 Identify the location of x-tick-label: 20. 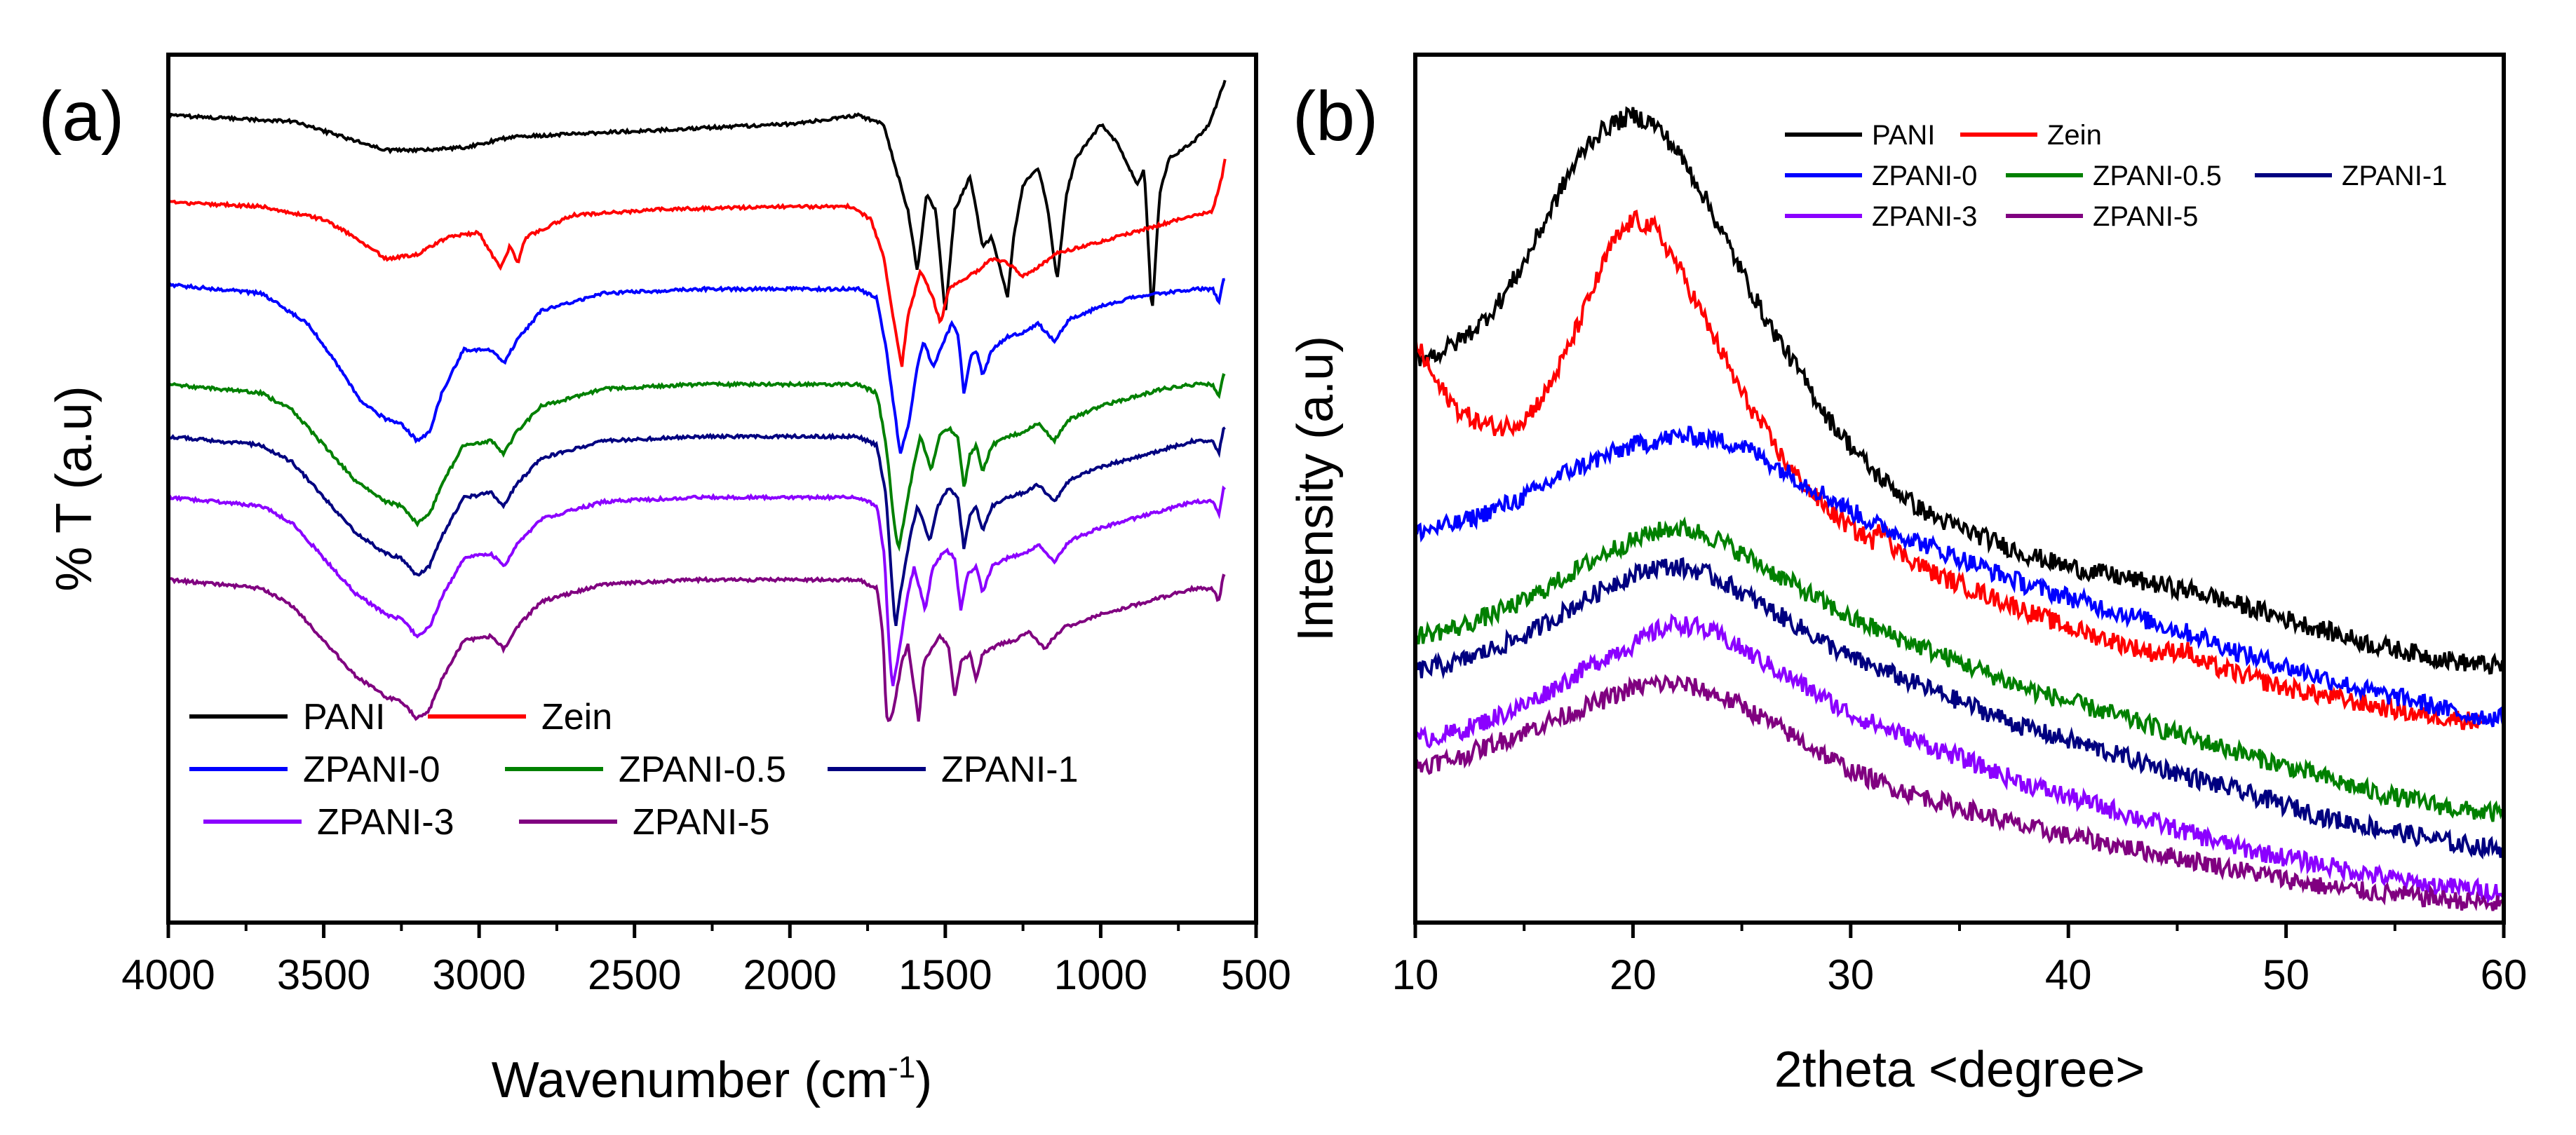
(1633, 974).